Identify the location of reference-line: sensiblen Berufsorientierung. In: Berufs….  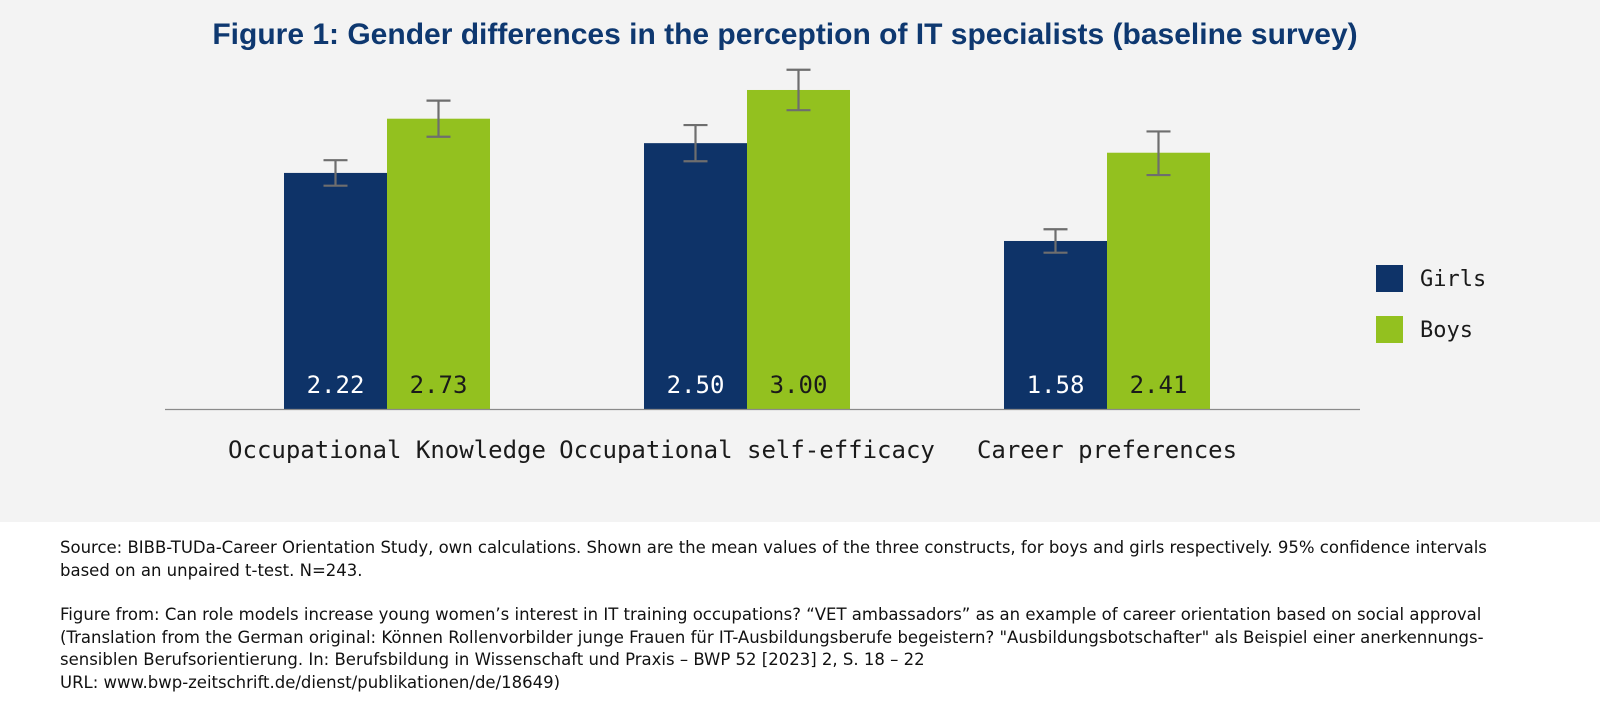
(492, 659).